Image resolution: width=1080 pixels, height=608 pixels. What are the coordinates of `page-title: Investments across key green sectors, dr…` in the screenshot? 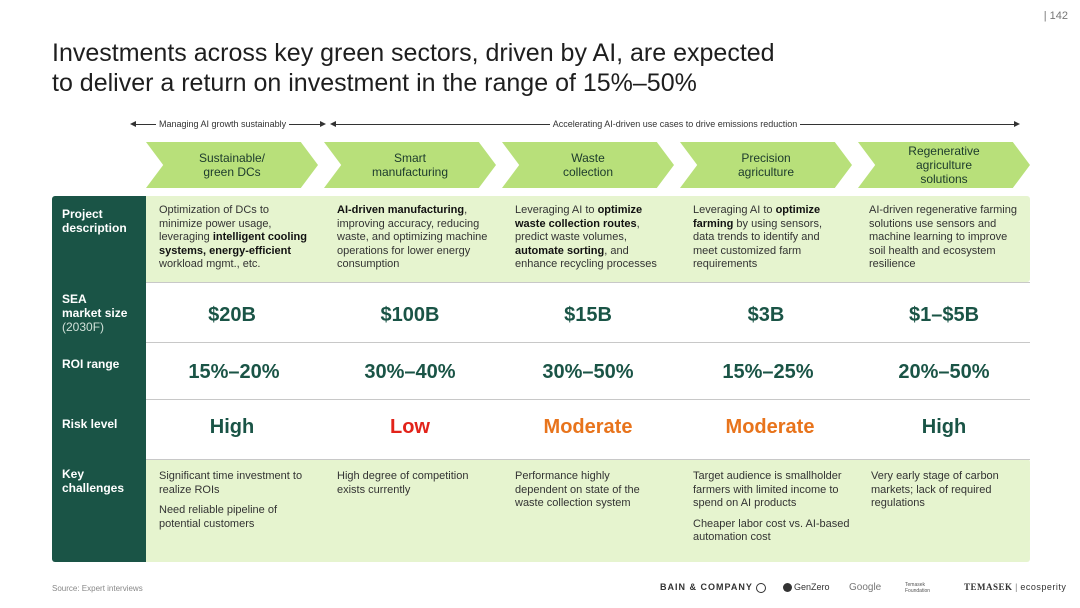 It's located at (452, 68).